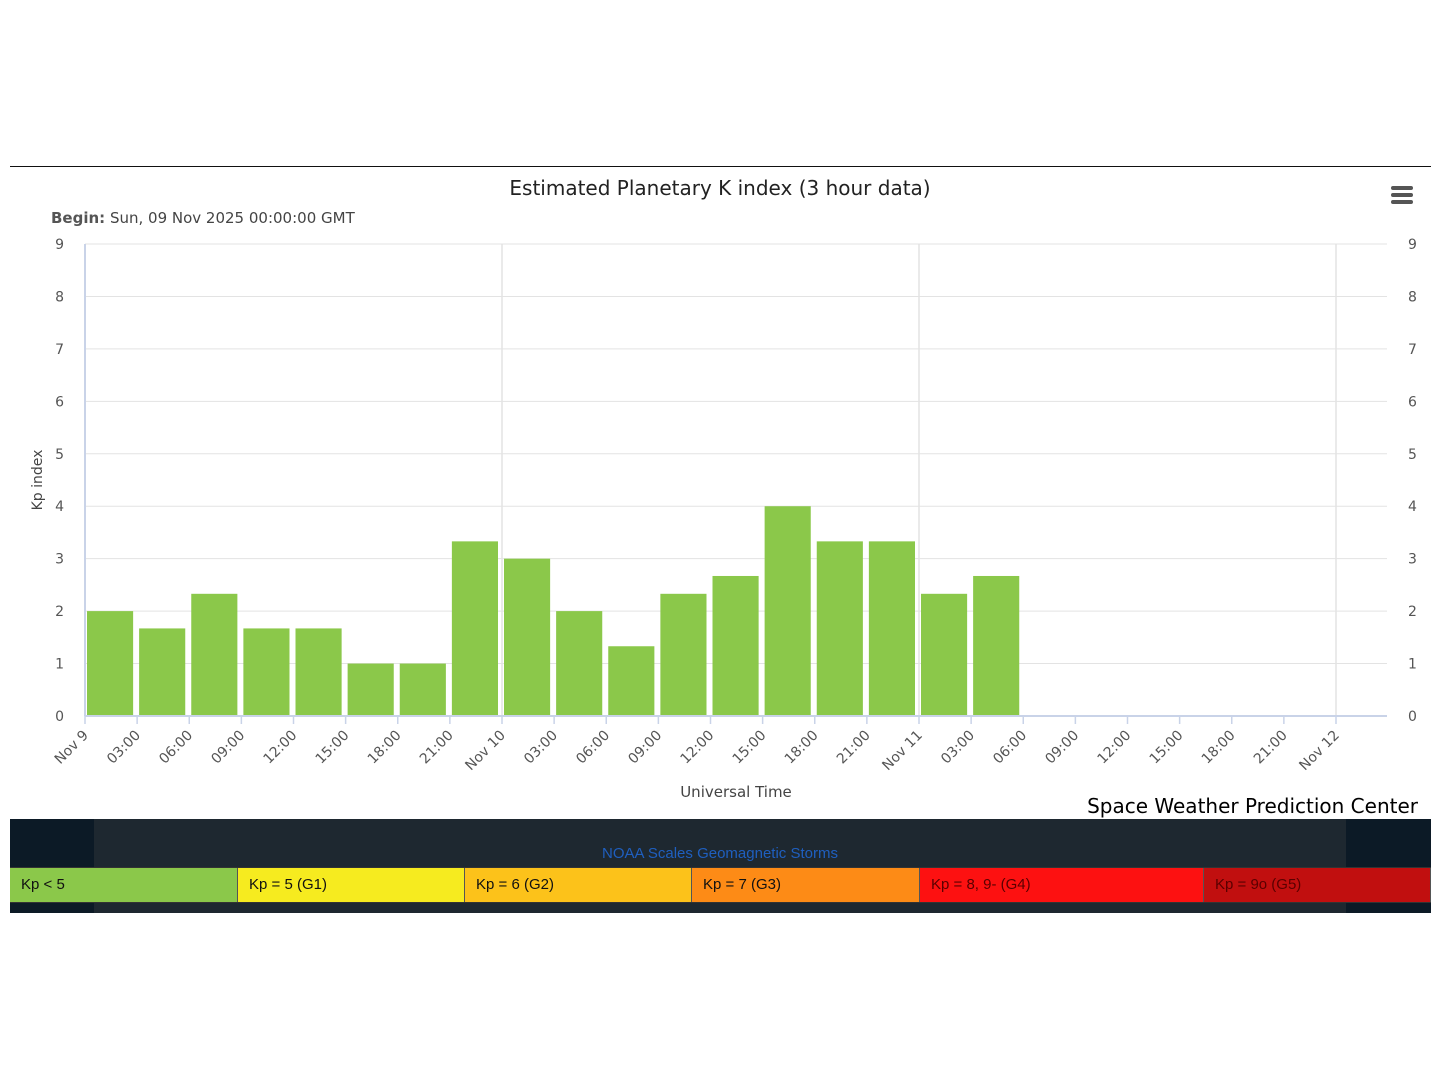 The height and width of the screenshot is (1080, 1440). What do you see at coordinates (1412, 560) in the screenshot?
I see `y-tick-label-right: 3` at bounding box center [1412, 560].